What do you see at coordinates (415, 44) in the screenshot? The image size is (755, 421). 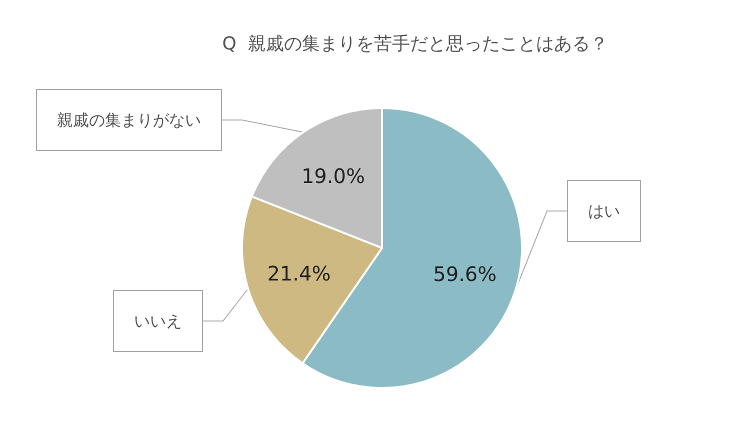 I see `chart-title: Q 親戚の集まりを苦手だと思ったことはある？` at bounding box center [415, 44].